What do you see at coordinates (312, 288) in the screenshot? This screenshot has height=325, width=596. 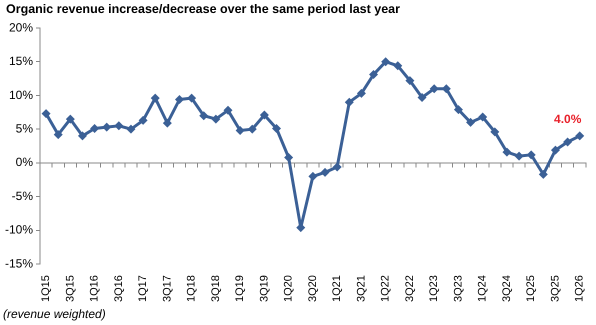 I see `x-tick-label: 3Q20` at bounding box center [312, 288].